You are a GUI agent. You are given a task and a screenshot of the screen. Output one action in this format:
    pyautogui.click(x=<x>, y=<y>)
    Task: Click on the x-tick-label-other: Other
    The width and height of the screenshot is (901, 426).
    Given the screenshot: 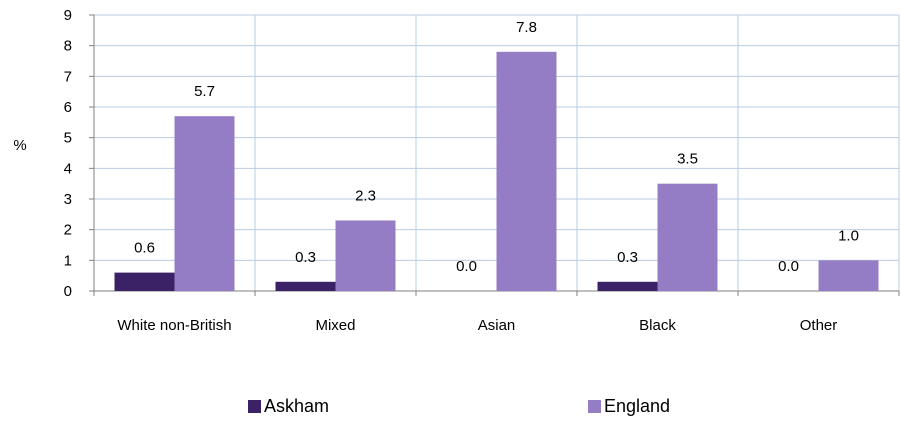 What is the action you would take?
    pyautogui.click(x=819, y=325)
    